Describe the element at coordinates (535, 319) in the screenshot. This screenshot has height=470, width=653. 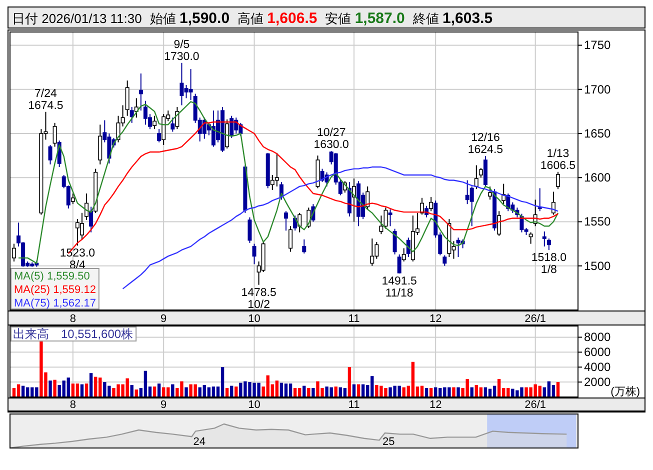
I see `x-tick-label: 26/1` at that location.